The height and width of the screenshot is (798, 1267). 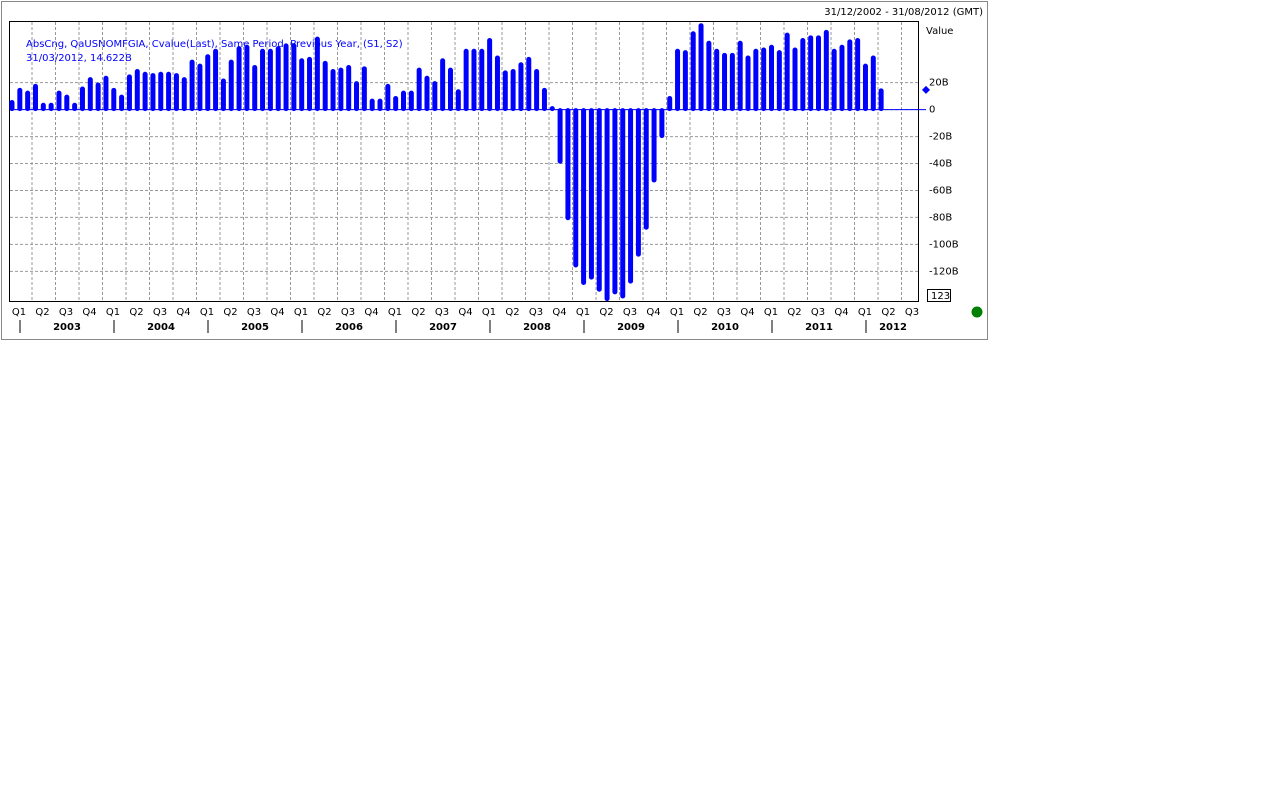 What do you see at coordinates (939, 295) in the screenshot?
I see `min-box` at bounding box center [939, 295].